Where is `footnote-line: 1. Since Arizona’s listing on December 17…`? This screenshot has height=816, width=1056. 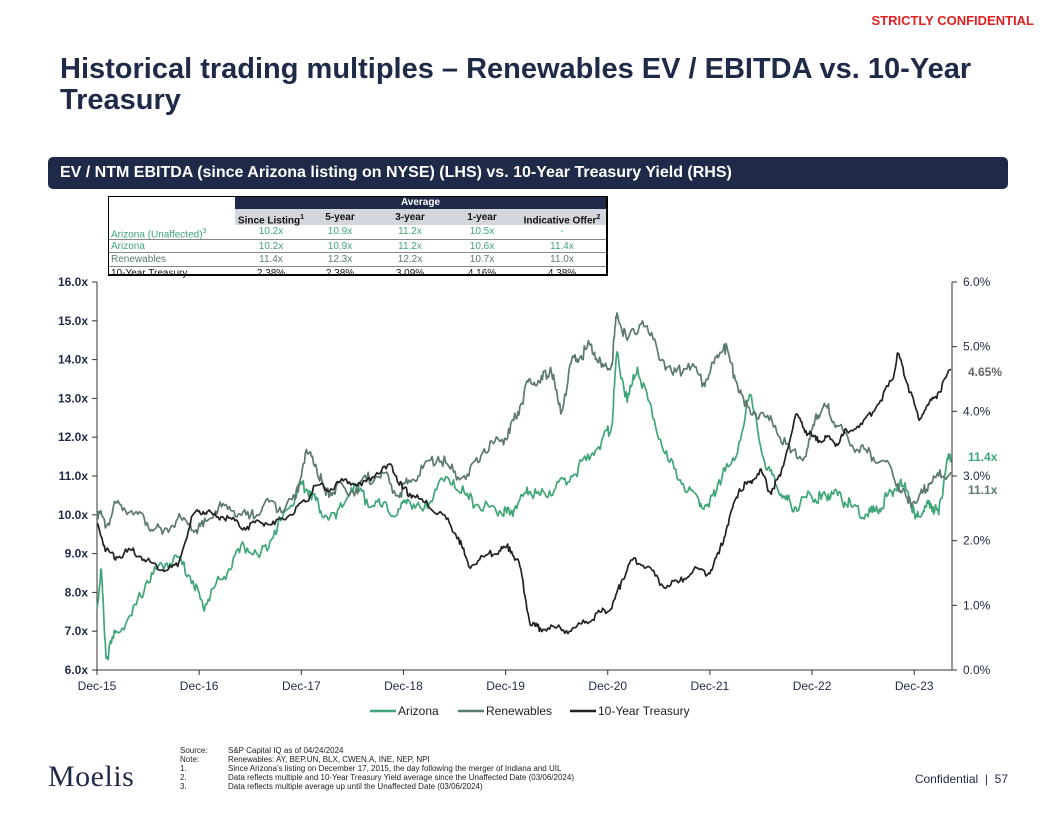 footnote-line: 1. Since Arizona’s listing on December 17… is located at coordinates (371, 768).